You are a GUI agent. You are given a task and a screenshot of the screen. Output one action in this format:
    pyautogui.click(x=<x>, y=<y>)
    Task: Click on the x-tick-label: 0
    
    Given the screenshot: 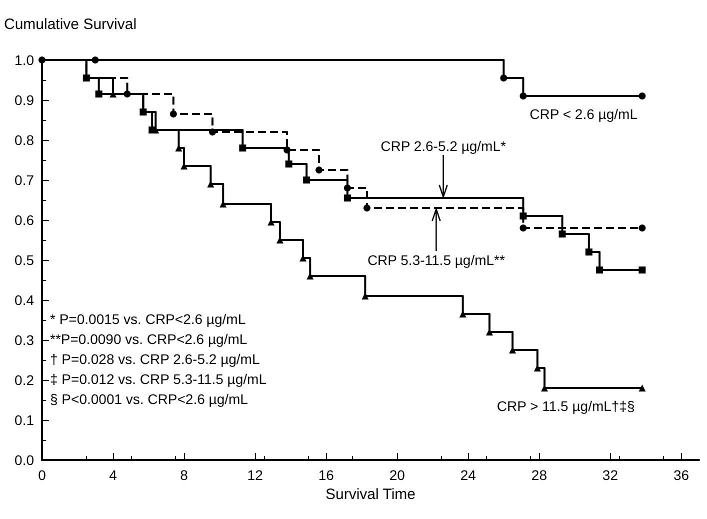 What is the action you would take?
    pyautogui.click(x=42, y=475)
    